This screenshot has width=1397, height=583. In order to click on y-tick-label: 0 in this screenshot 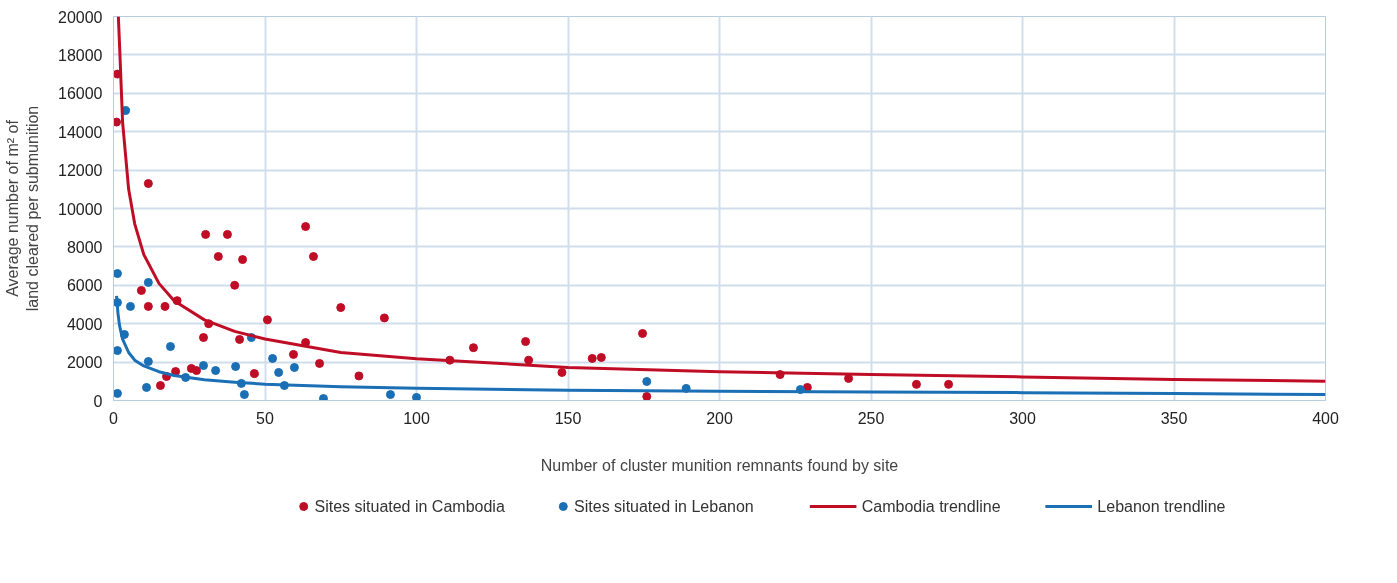, I will do `click(98, 401)`.